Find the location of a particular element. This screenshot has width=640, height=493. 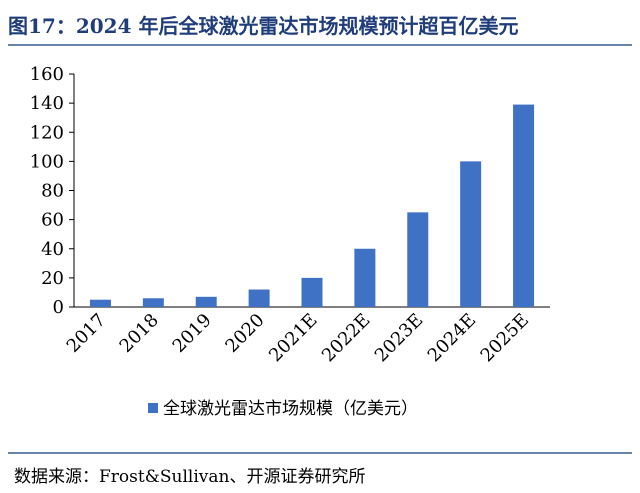

y-tick-label: 80 is located at coordinates (52, 191).